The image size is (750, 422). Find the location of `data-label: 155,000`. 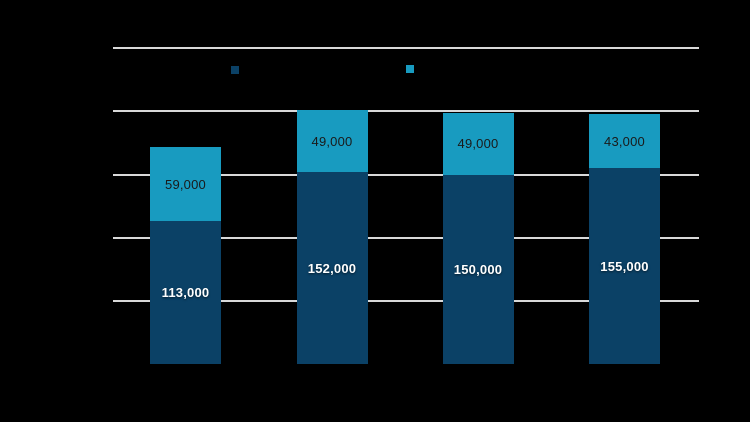

data-label: 155,000 is located at coordinates (624, 266).